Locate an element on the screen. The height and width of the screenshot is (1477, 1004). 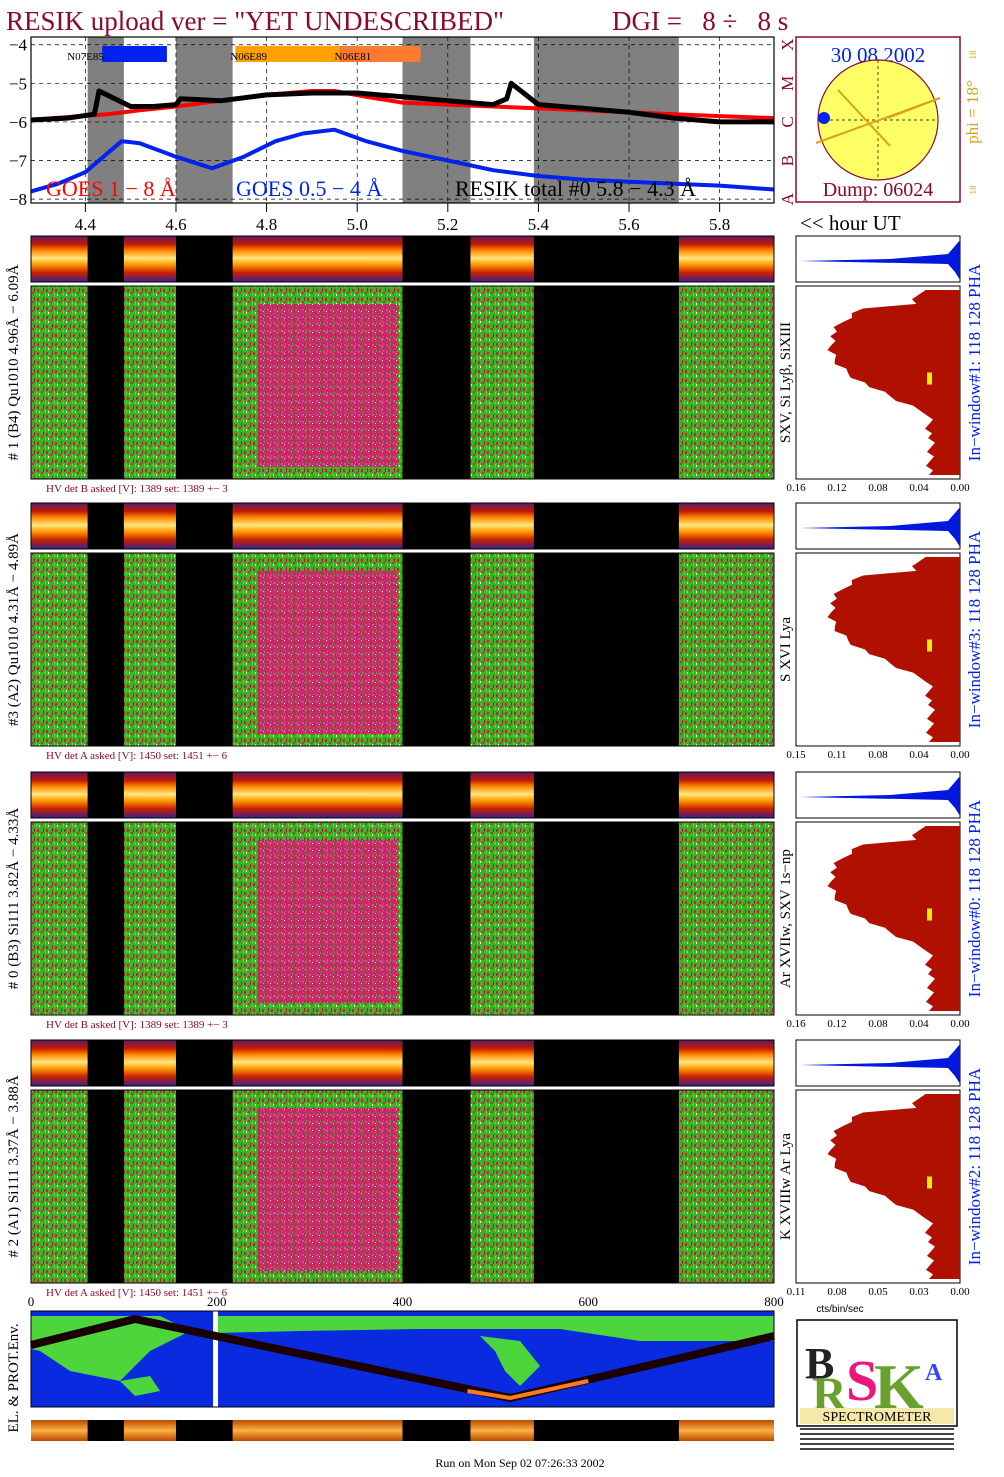
line-identification: K XVIIIw Ar Lya is located at coordinates (786, 1186).